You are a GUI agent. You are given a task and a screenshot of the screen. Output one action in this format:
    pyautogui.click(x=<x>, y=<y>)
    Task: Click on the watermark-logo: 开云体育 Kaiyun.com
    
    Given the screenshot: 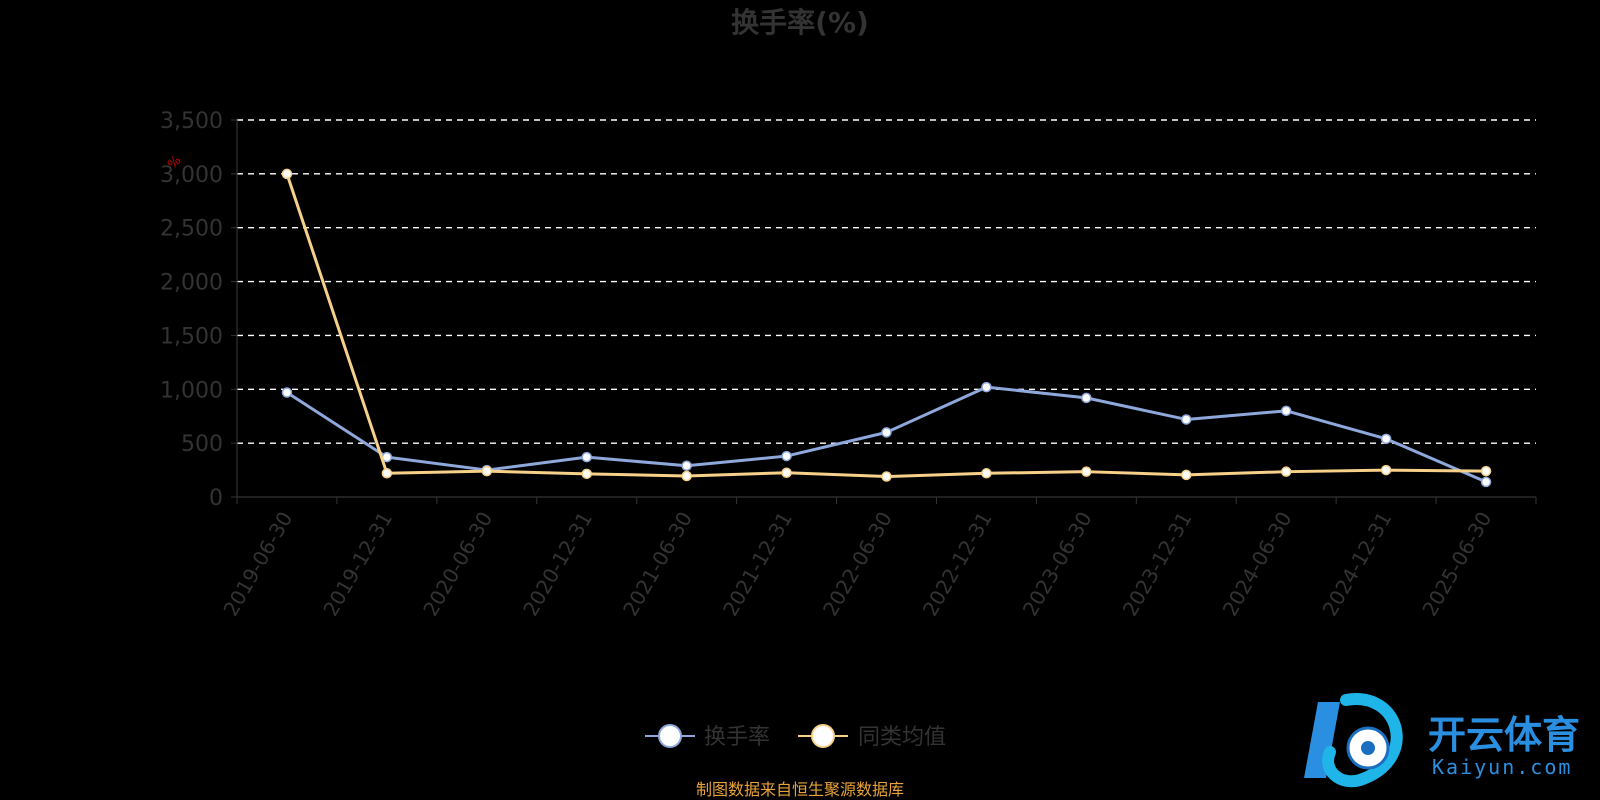 What is the action you would take?
    pyautogui.click(x=1442, y=740)
    